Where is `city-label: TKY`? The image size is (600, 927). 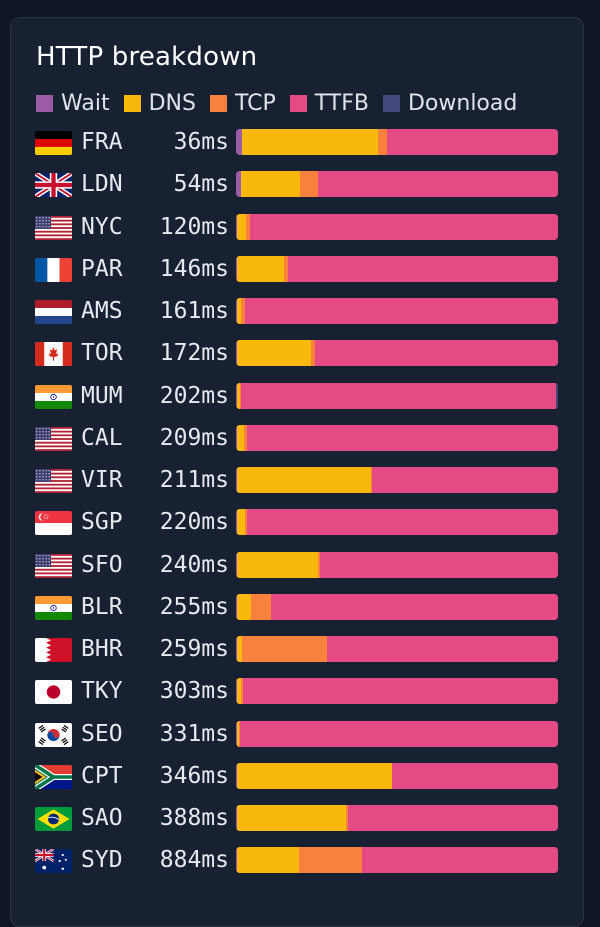 city-label: TKY is located at coordinates (102, 691).